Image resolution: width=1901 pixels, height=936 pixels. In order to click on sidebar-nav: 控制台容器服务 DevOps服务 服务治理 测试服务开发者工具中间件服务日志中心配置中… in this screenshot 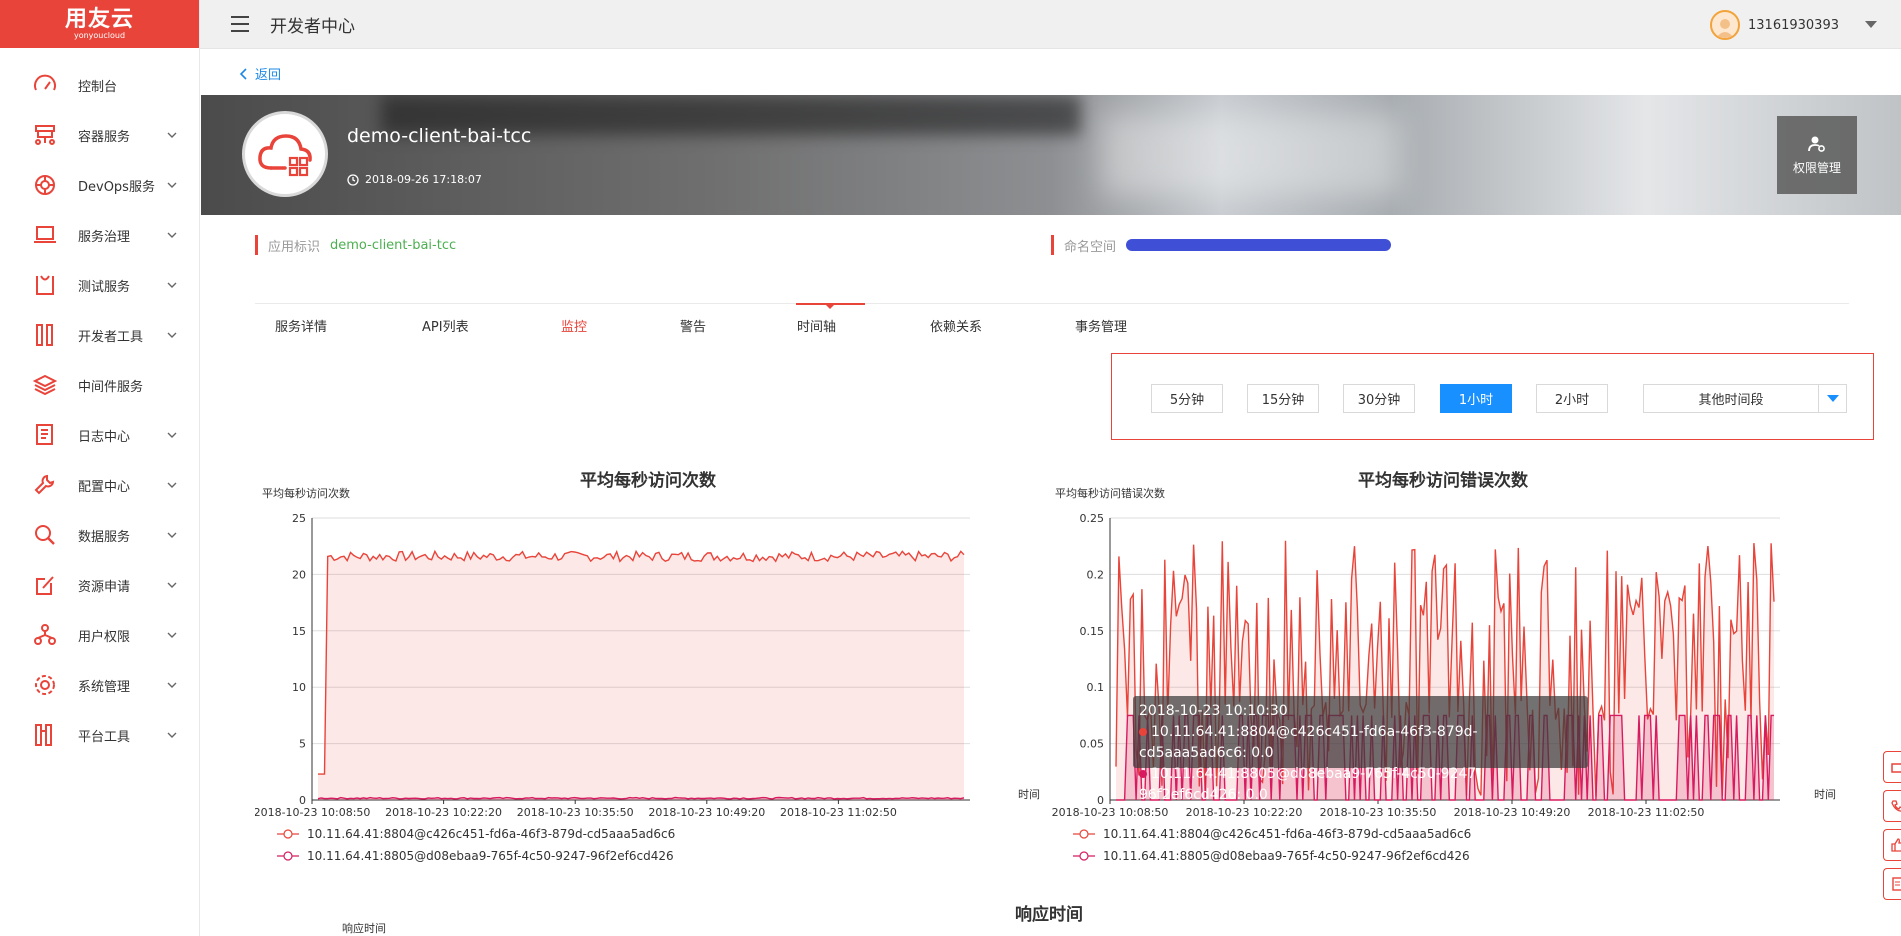, I will do `click(99, 404)`.